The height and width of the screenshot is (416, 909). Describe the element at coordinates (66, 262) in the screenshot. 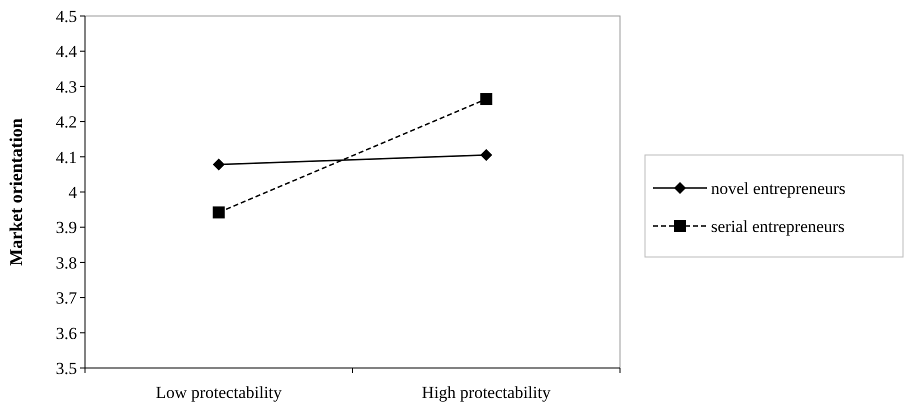

I see `y-tick-label: 3.8` at that location.